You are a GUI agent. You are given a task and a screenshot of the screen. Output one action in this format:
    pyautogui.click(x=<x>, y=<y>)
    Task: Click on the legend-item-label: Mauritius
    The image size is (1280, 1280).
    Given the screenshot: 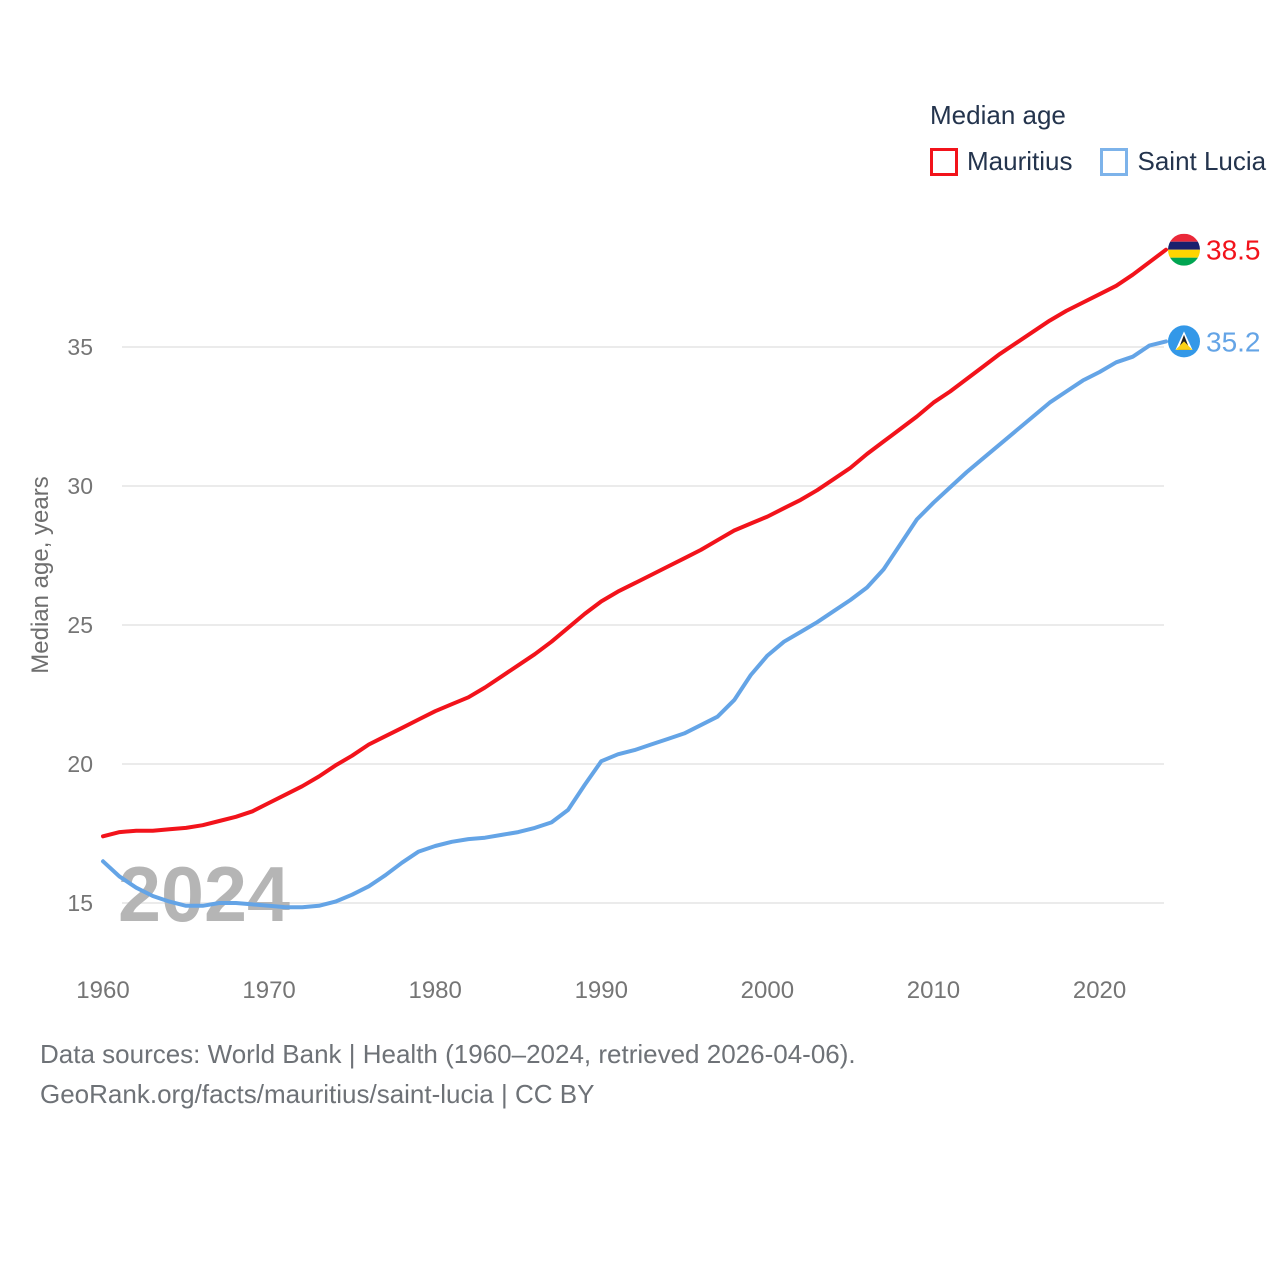 What is the action you would take?
    pyautogui.click(x=1020, y=161)
    